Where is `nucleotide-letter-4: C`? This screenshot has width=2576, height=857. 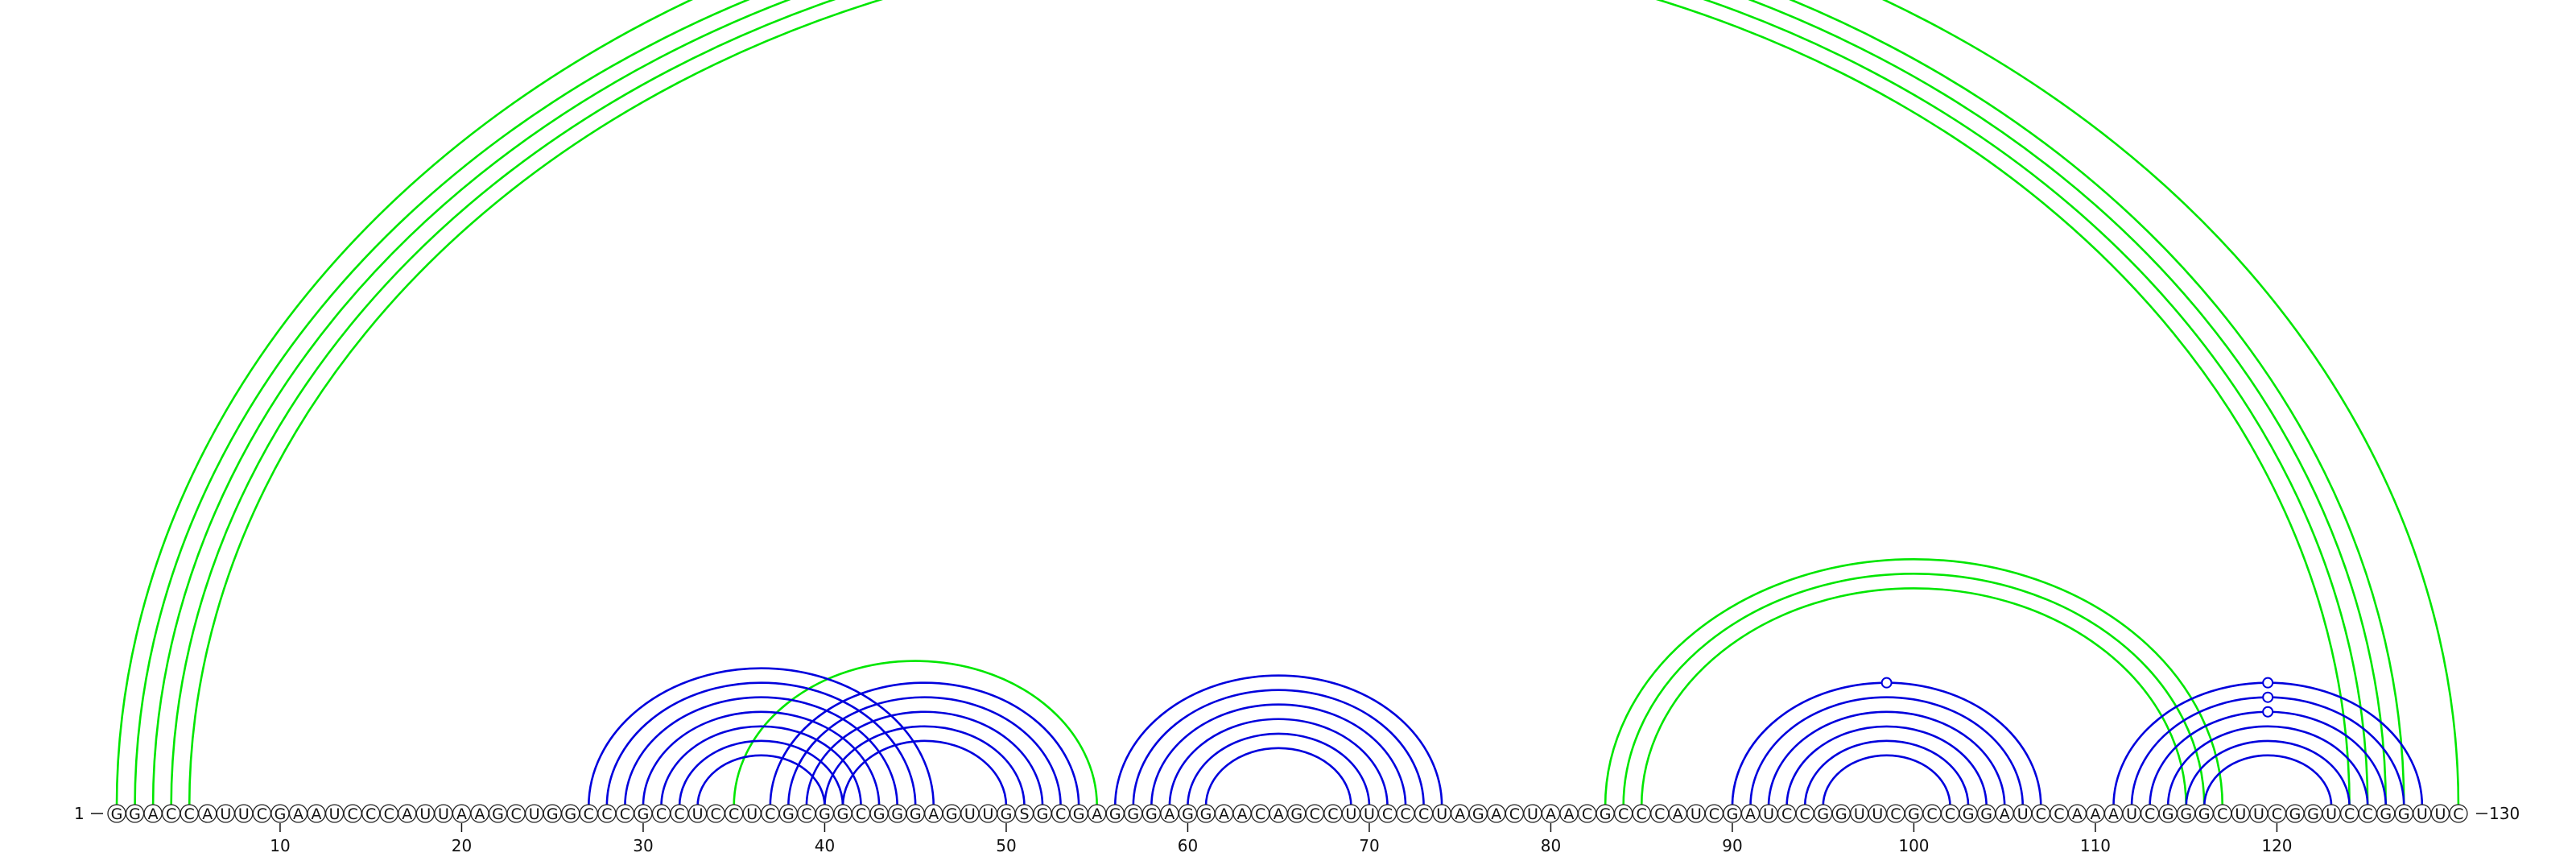
nucleotide-letter-4: C is located at coordinates (171, 814).